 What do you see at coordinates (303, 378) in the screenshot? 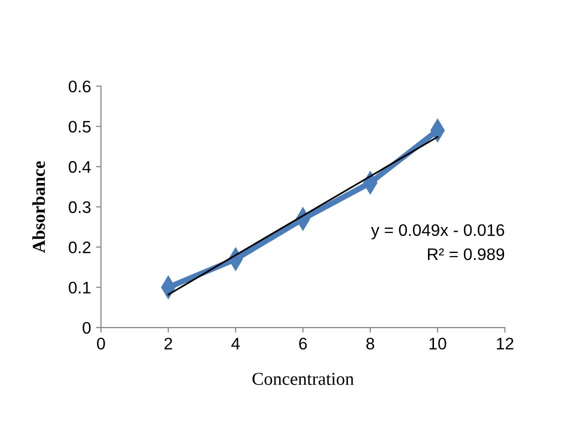
I see `x-axis-title: Concentration` at bounding box center [303, 378].